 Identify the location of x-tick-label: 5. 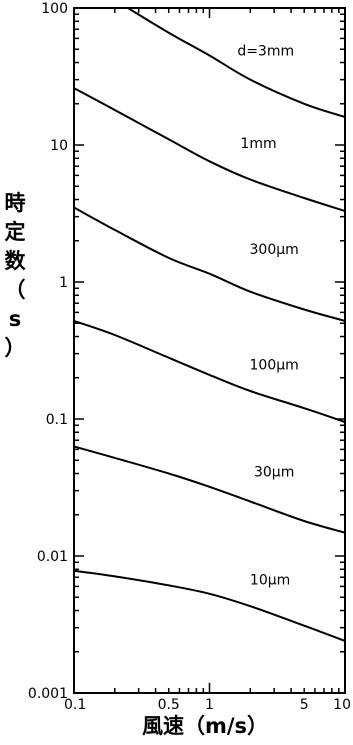
(304, 705).